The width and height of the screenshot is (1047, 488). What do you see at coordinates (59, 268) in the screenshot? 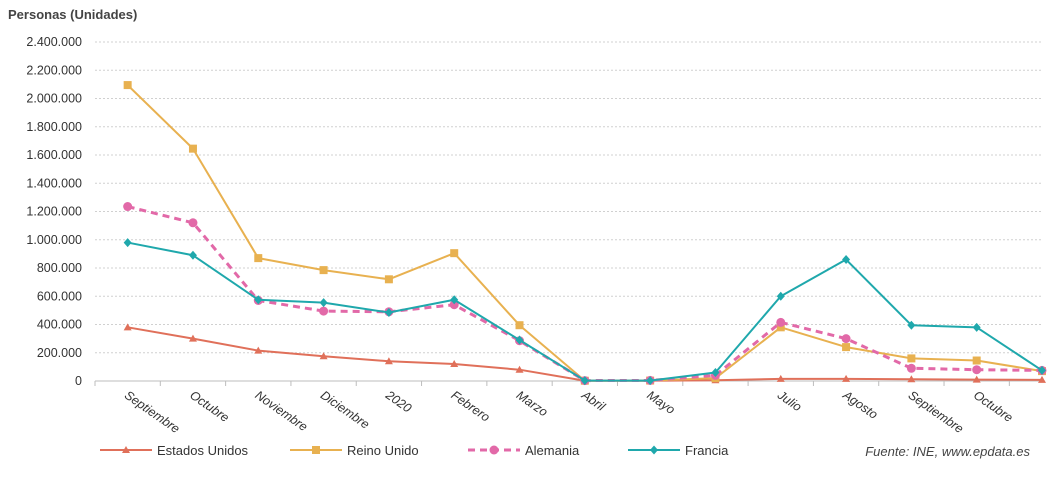
I see `y-tick-label: 800.000` at bounding box center [59, 268].